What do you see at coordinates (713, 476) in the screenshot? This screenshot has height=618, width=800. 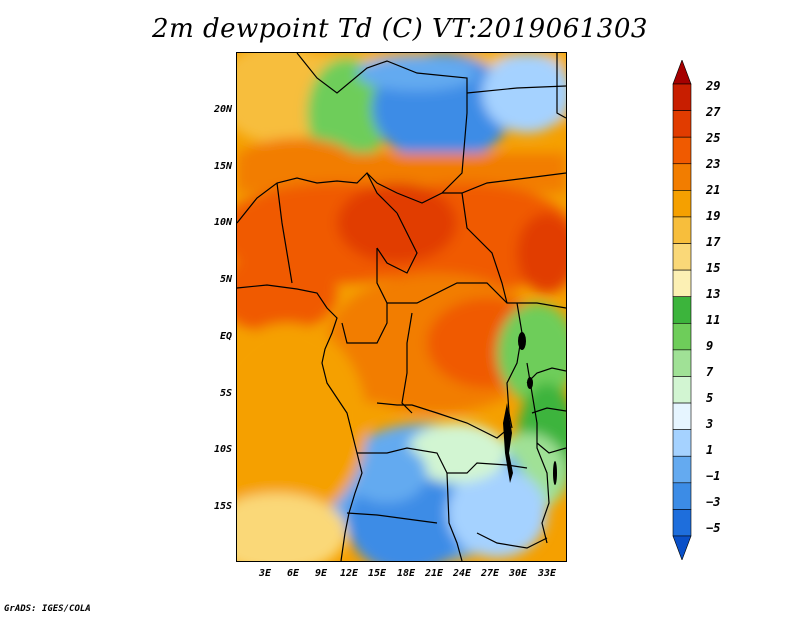 I see `colorbar-label: −1` at bounding box center [713, 476].